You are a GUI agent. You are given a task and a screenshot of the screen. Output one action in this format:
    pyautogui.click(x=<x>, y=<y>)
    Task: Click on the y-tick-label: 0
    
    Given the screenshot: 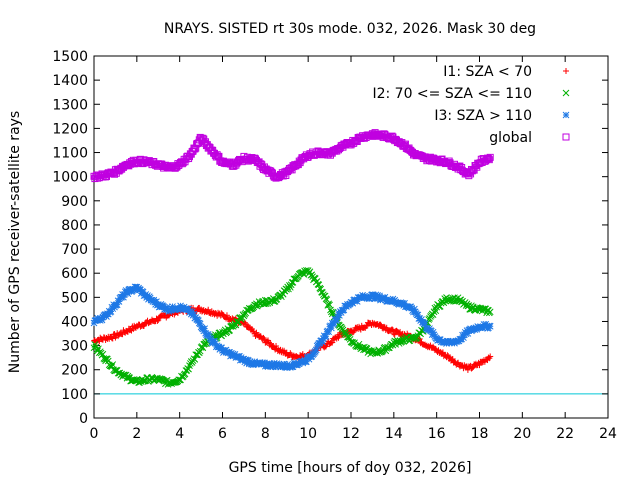 What is the action you would take?
    pyautogui.click(x=83, y=419)
    